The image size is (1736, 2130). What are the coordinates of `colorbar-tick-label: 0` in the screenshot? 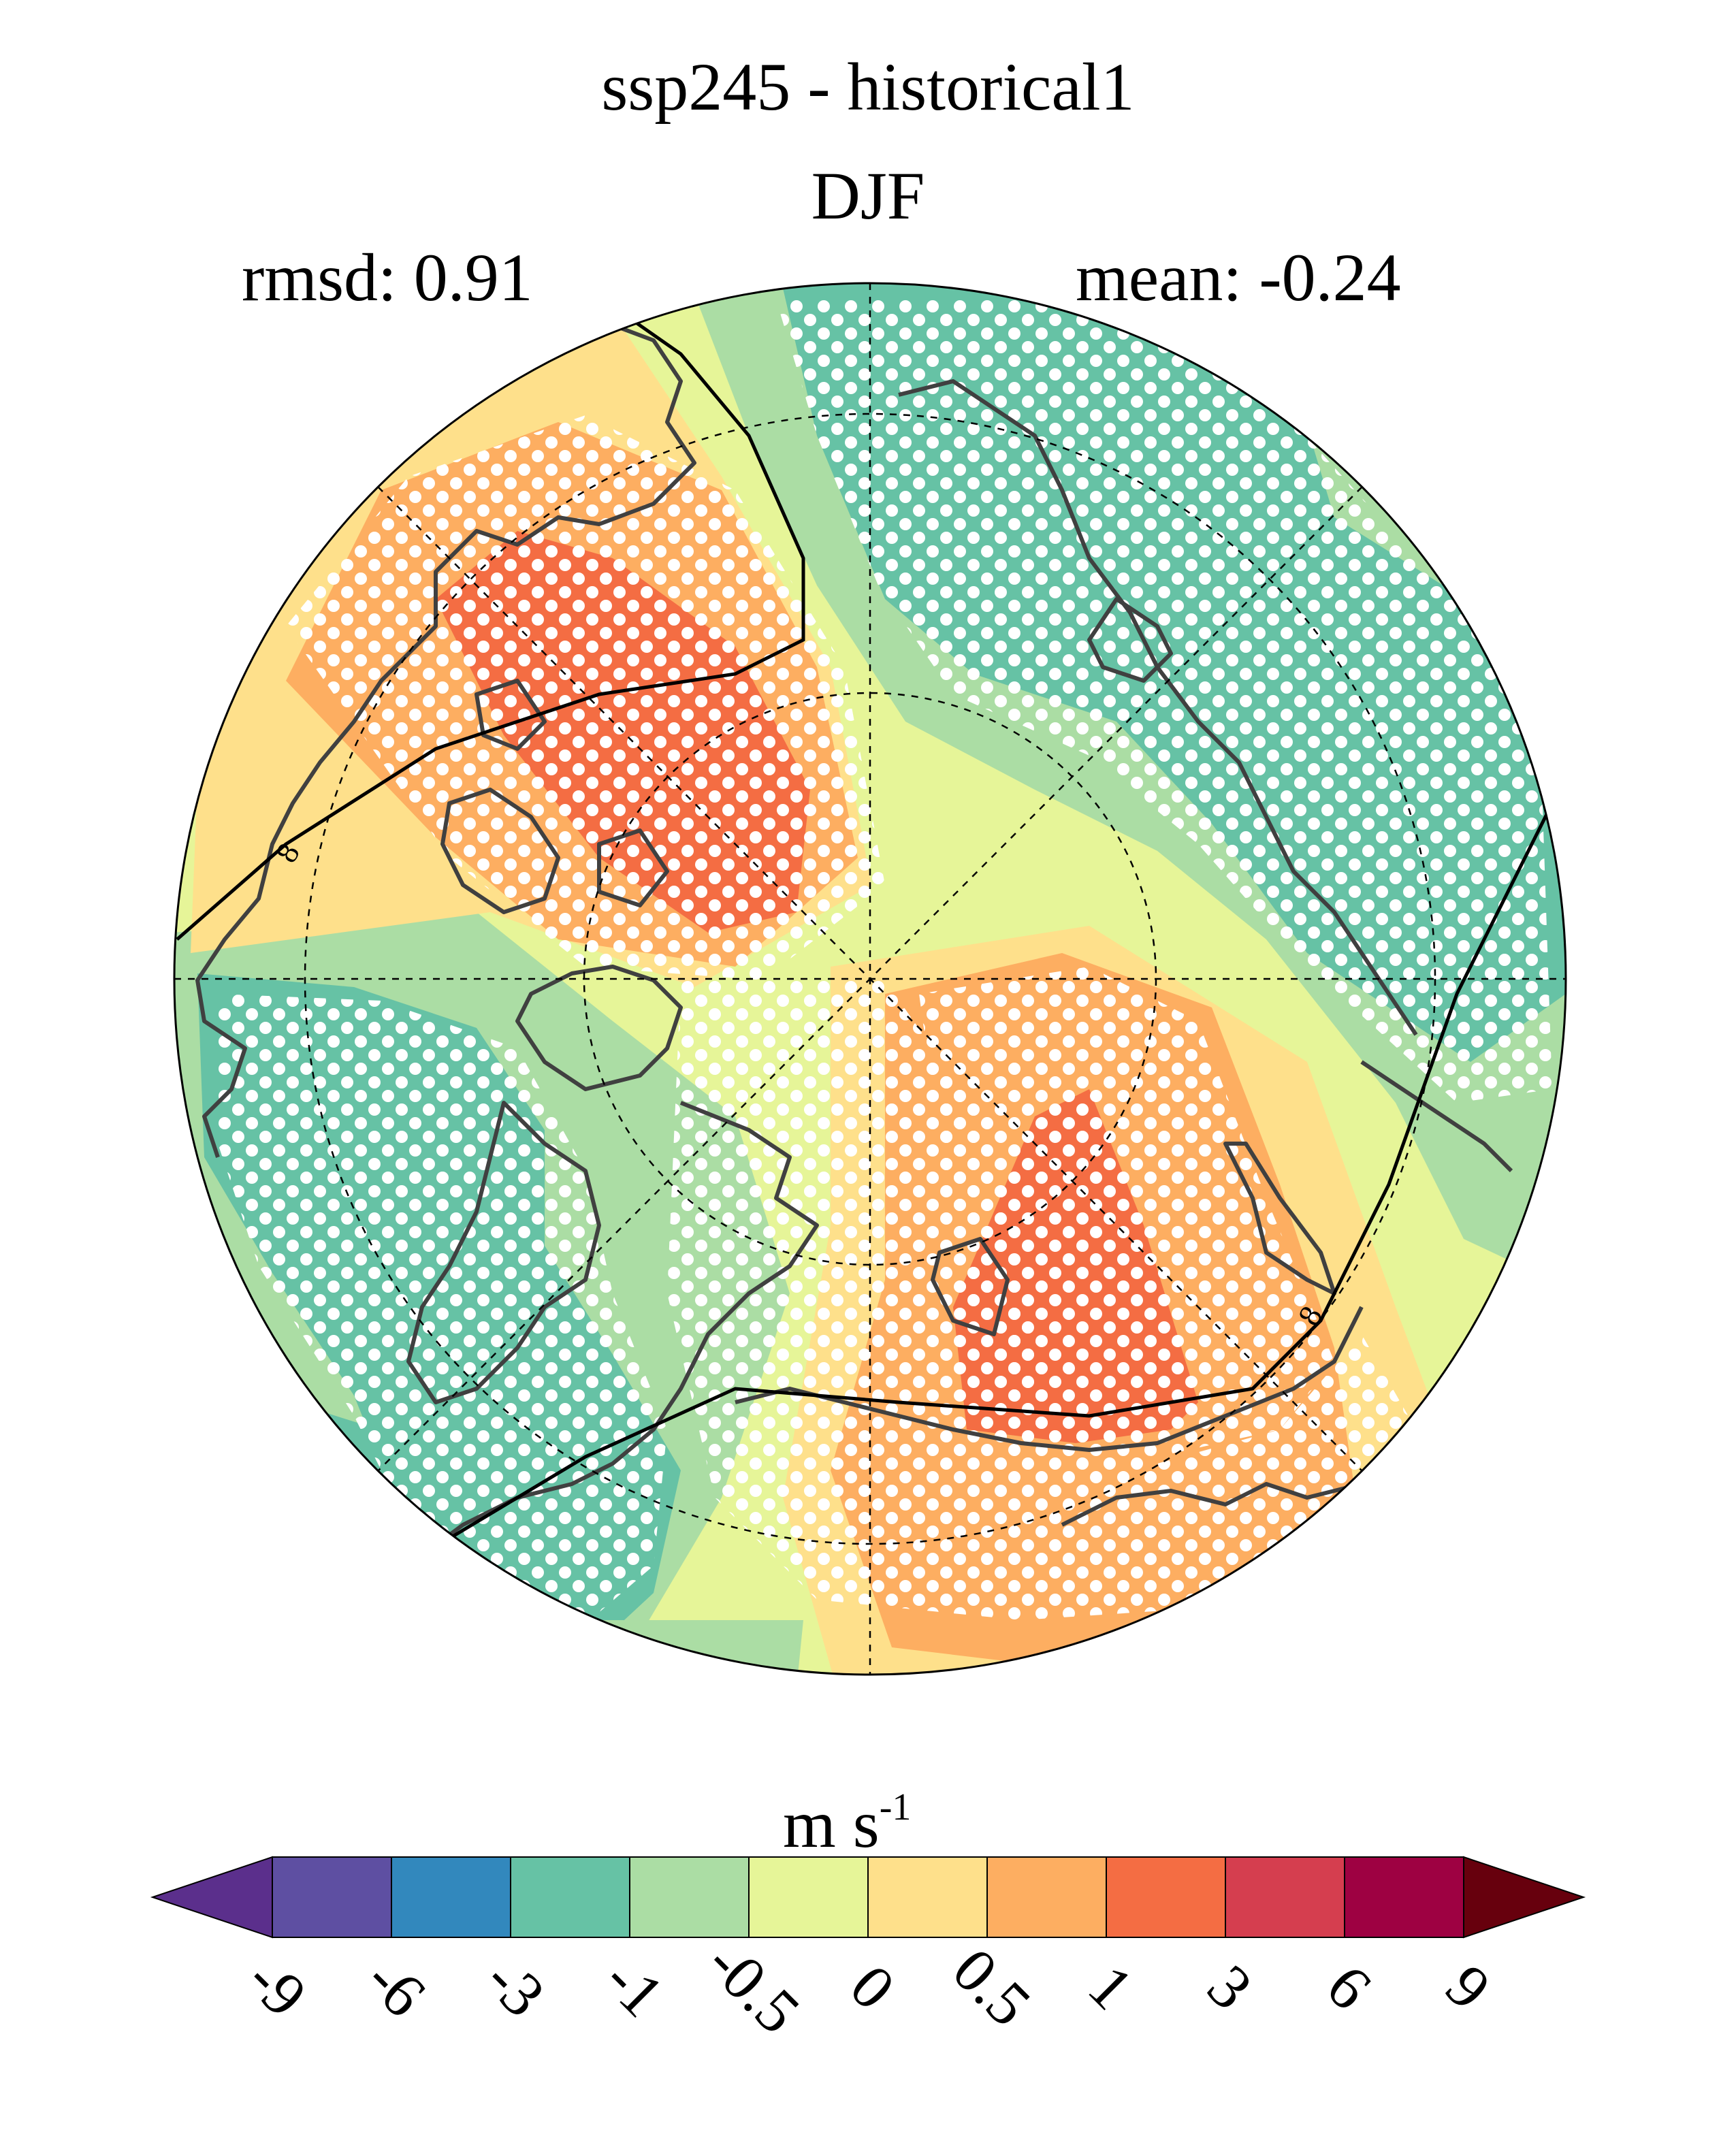 It's located at (873, 1987).